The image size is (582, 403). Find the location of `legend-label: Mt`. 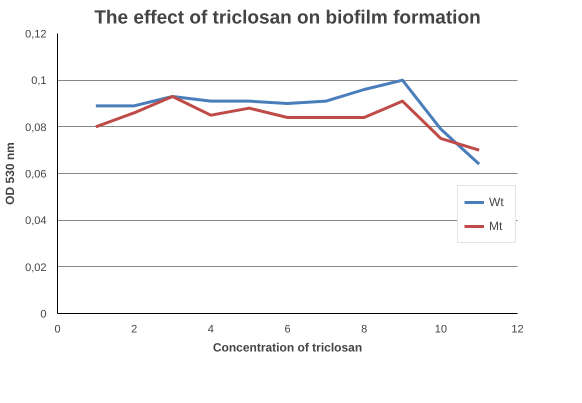

legend-label: Mt is located at coordinates (496, 226).